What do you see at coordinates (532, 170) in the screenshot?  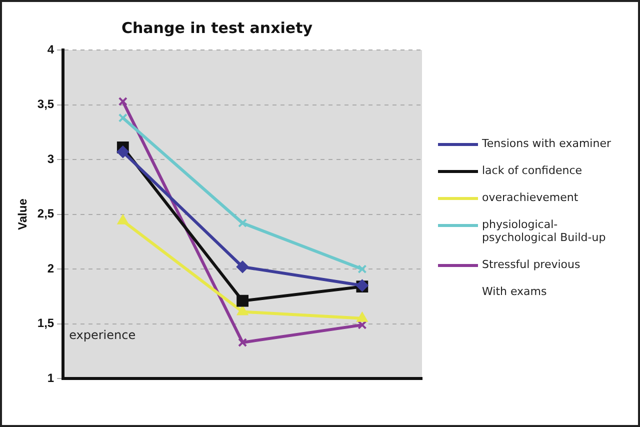 I see `legend-label: lack of confidence` at bounding box center [532, 170].